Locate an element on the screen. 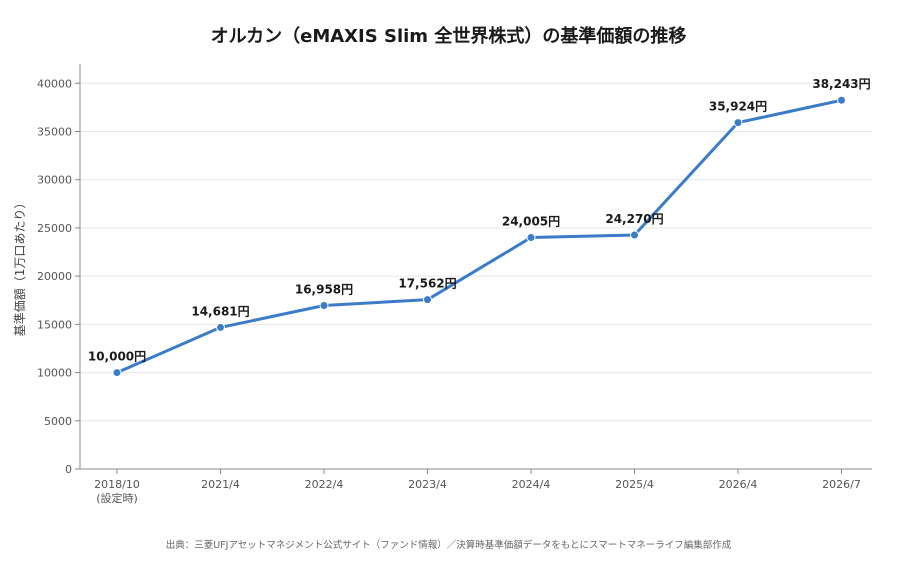 Image resolution: width=897 pixels, height=562 pixels. y-tick-label: 15000 is located at coordinates (54, 324).